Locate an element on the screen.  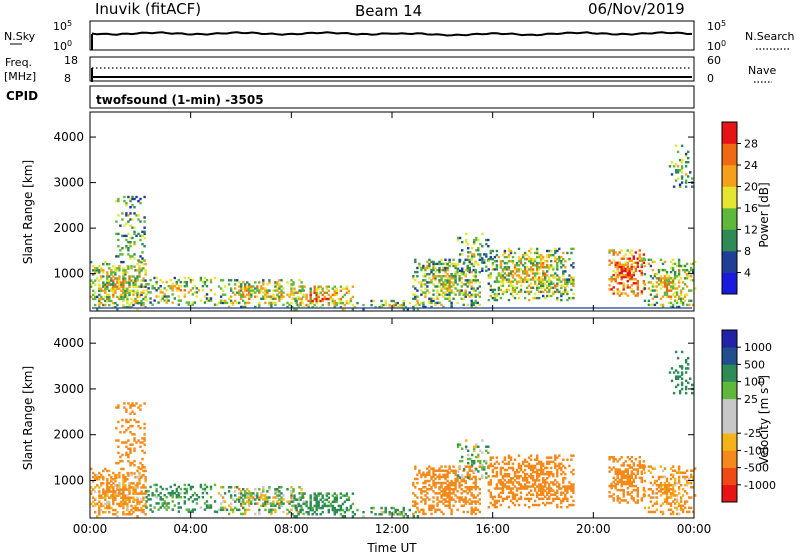
colorbar-segment is located at coordinates (729, 176).